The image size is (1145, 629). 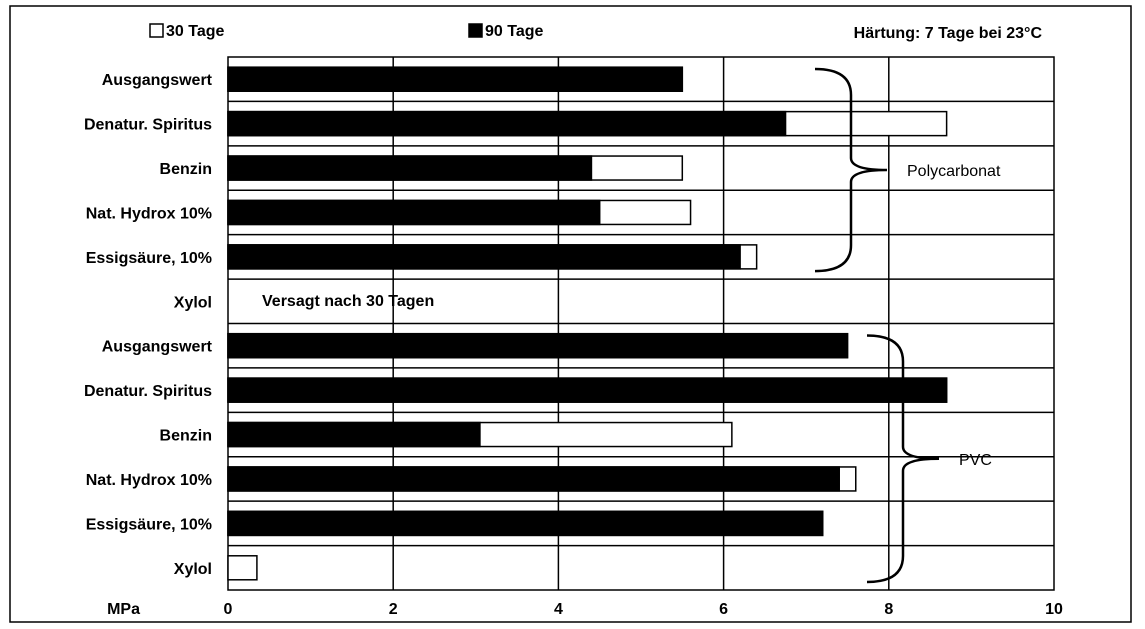 I want to click on group-label-1: PVC, so click(x=975, y=460).